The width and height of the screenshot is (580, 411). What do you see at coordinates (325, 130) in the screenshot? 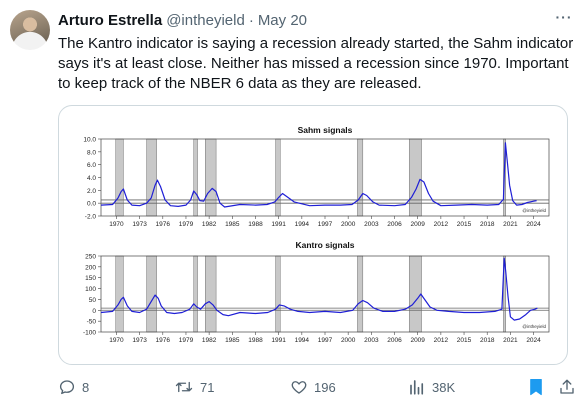
I see `chart-title: Sahm signals` at bounding box center [325, 130].